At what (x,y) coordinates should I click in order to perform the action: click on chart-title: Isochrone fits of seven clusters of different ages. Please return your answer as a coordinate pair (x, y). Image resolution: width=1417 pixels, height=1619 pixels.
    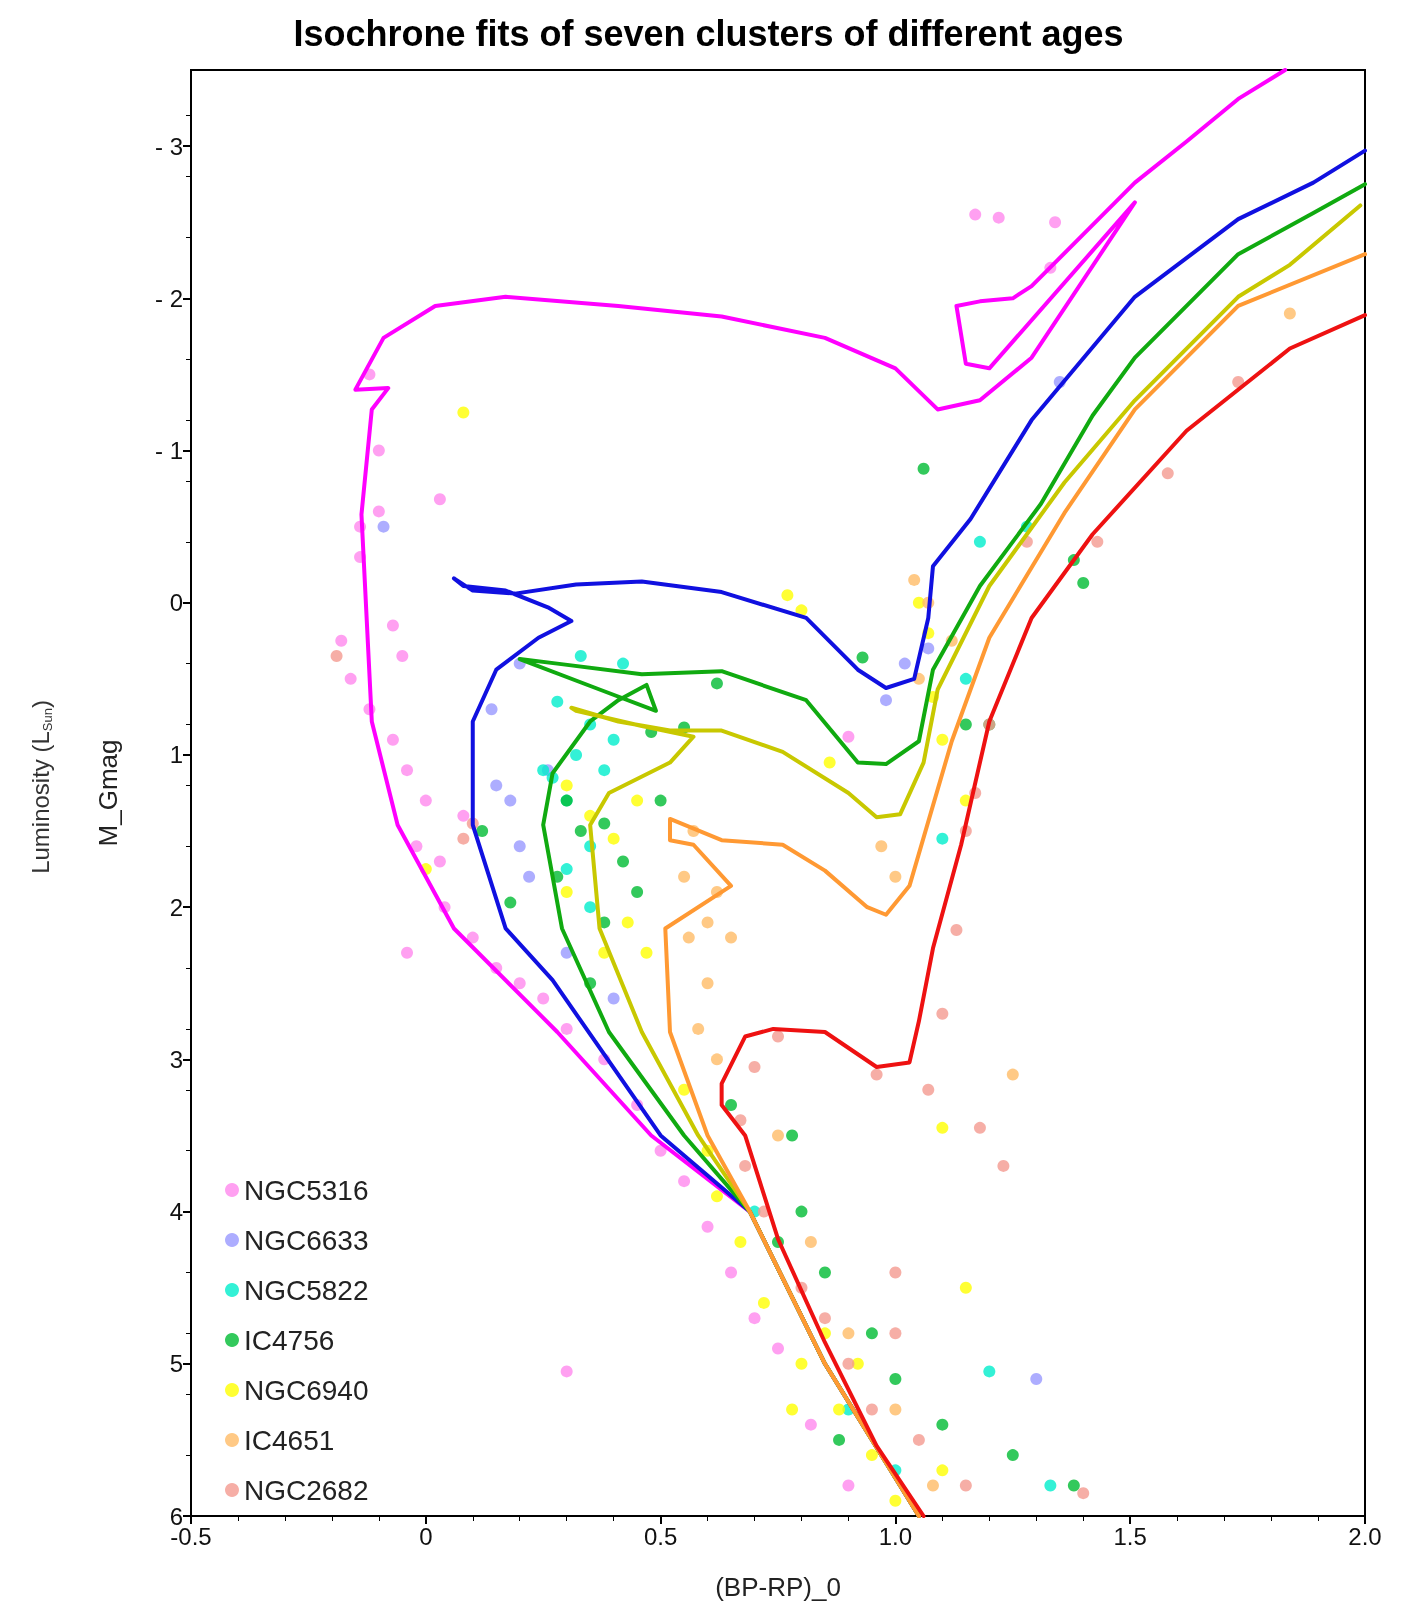
    Looking at the image, I should click on (708, 33).